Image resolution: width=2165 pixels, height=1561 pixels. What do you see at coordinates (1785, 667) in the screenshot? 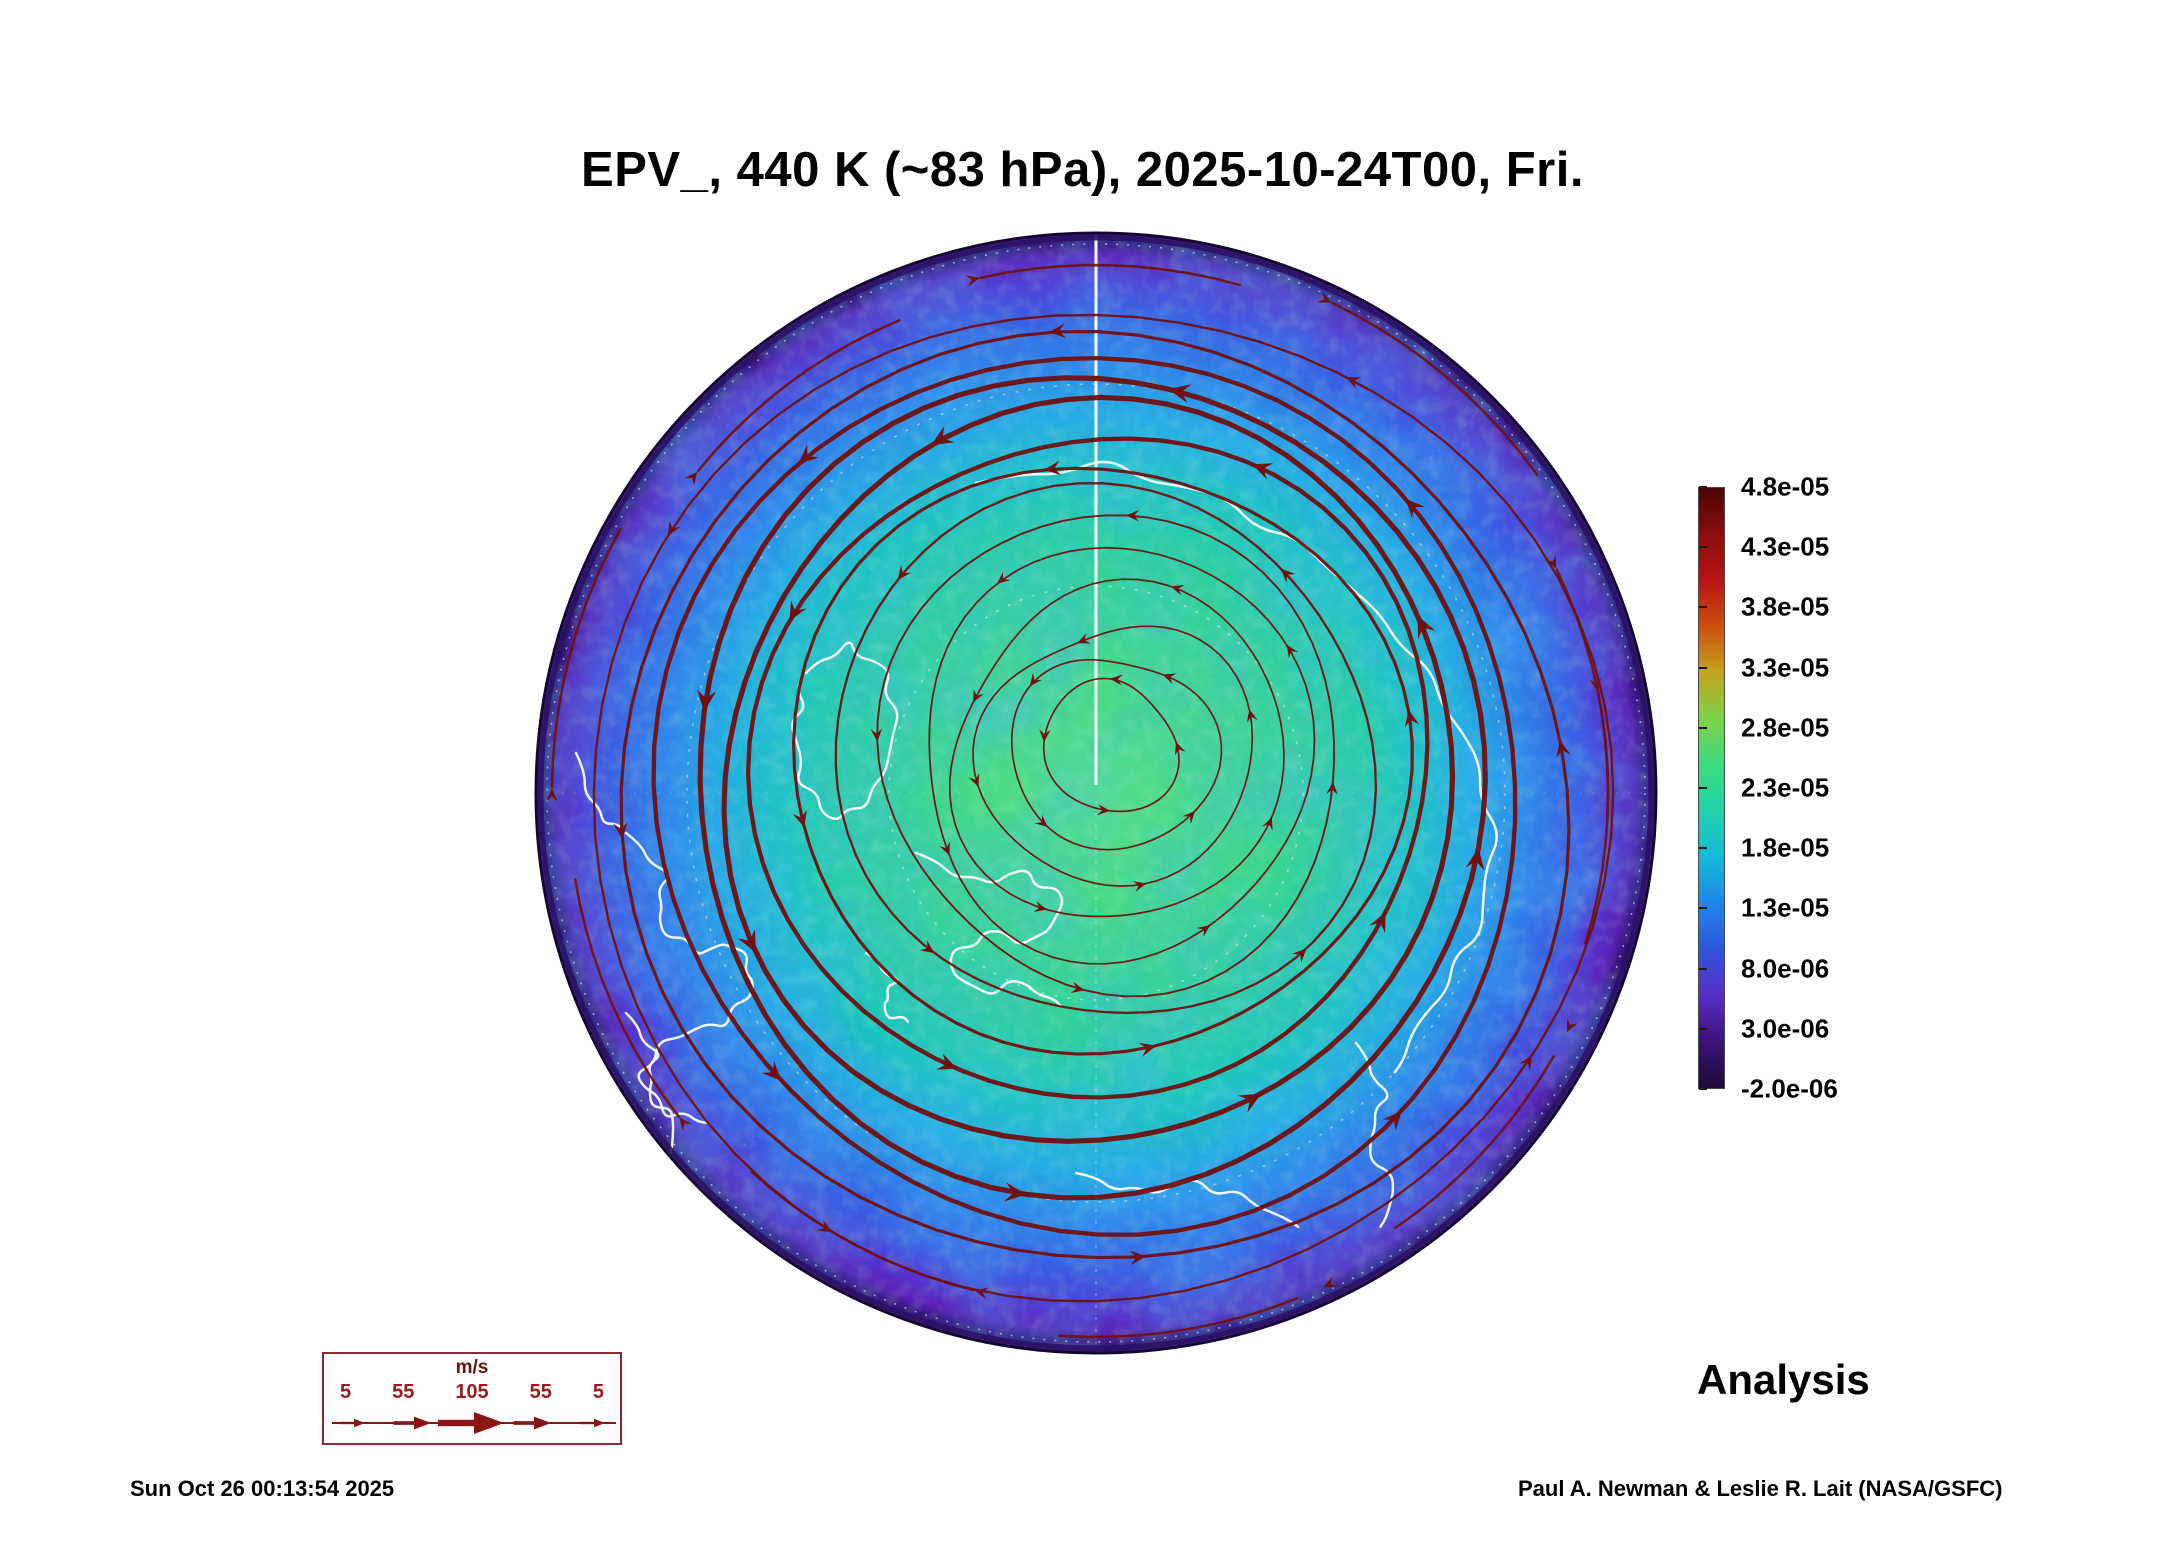
I see `colorbar-tick-label: 3.3e-05` at bounding box center [1785, 667].